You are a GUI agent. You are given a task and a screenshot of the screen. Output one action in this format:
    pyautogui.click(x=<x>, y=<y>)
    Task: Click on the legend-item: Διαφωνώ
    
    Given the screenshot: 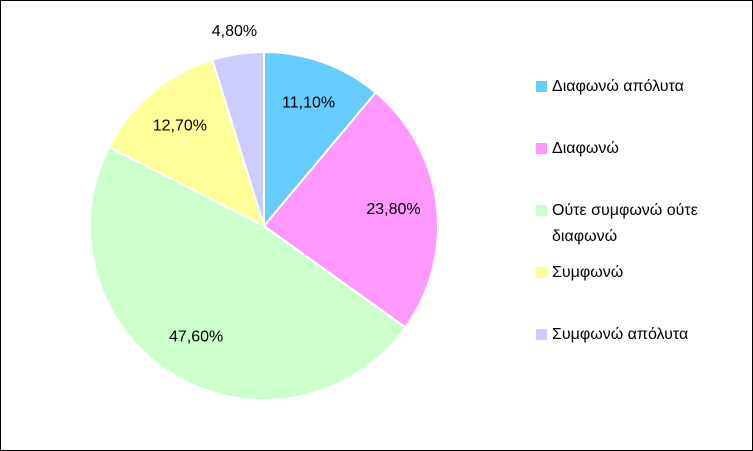 What is the action you would take?
    pyautogui.click(x=631, y=149)
    